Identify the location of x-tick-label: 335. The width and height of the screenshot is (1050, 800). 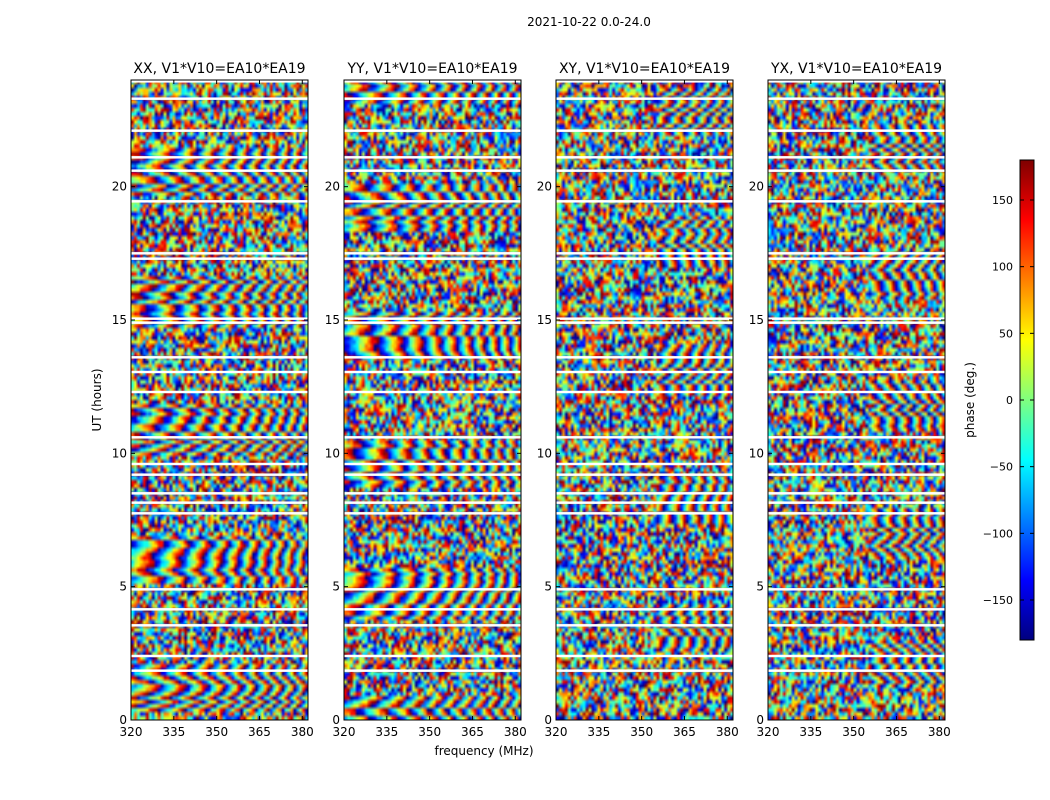
(810, 732).